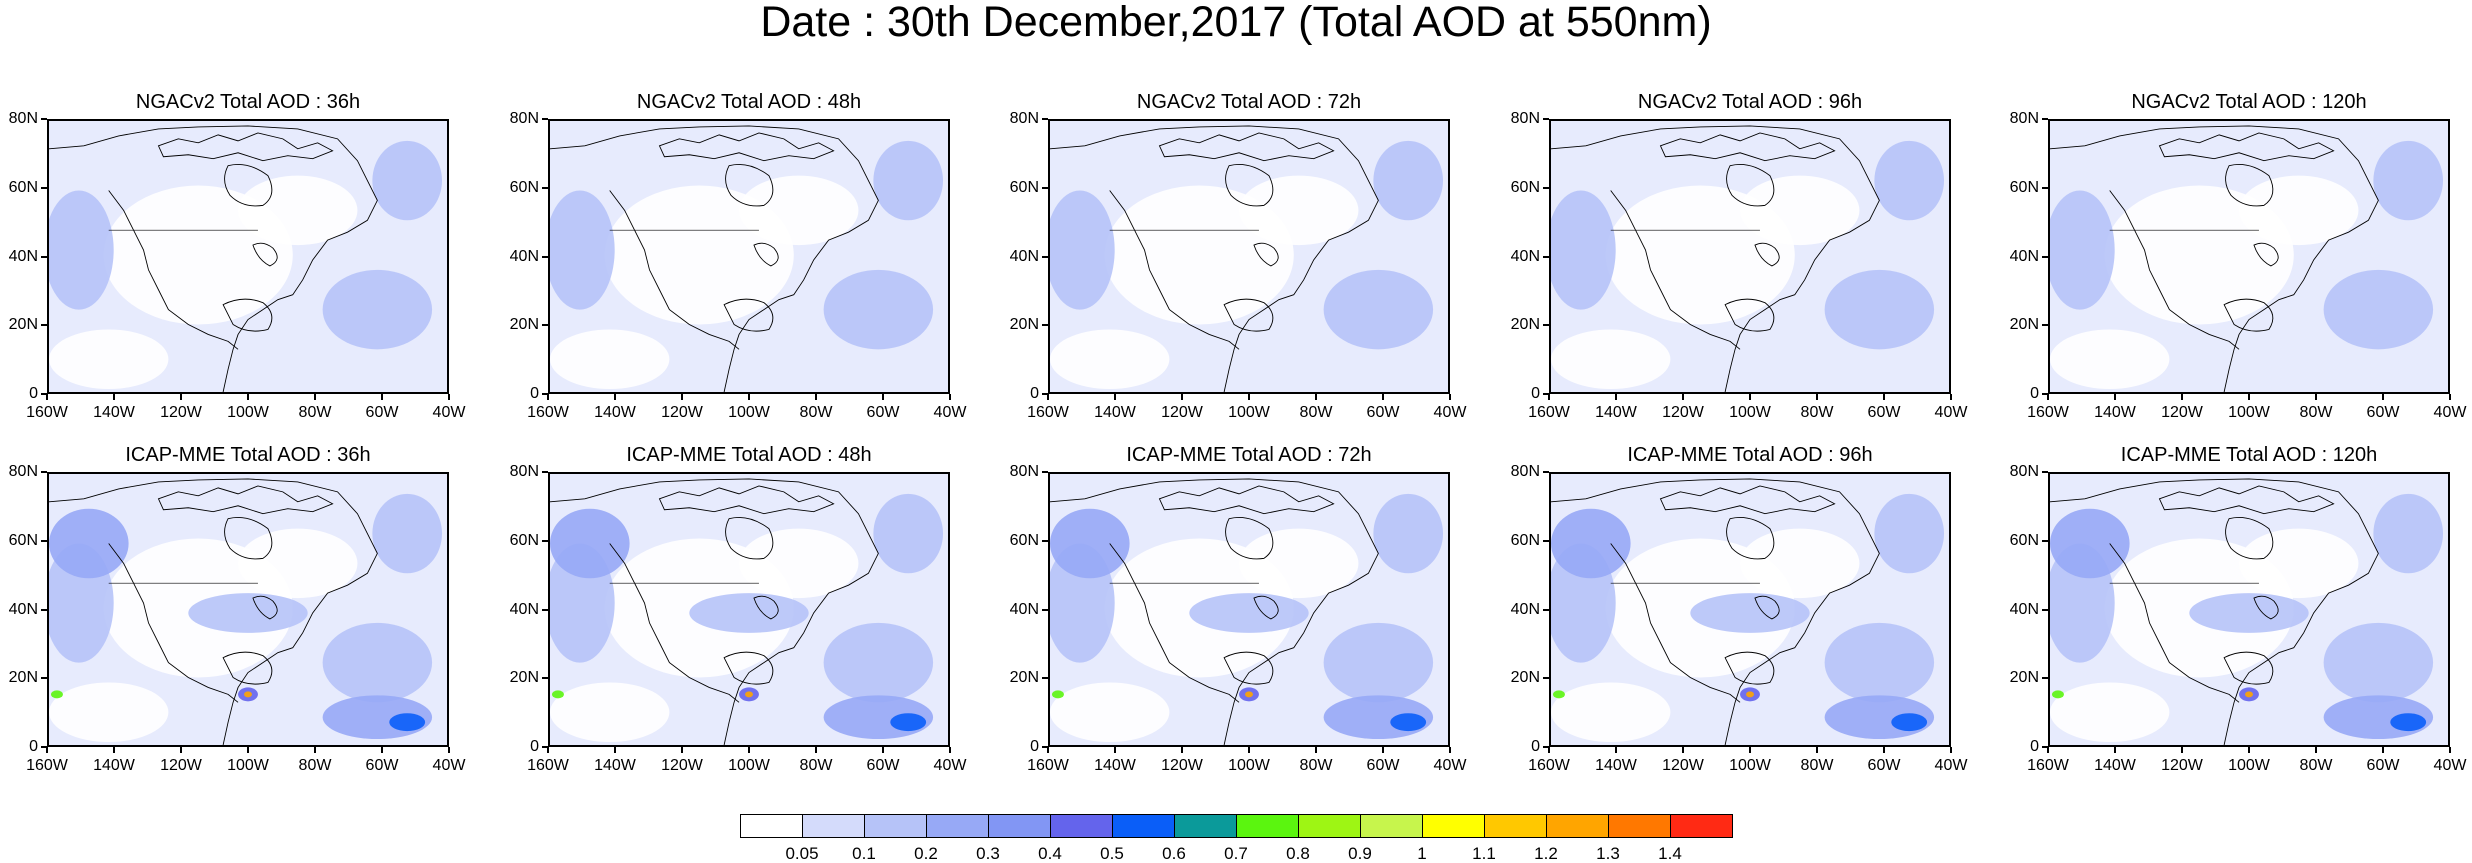 The width and height of the screenshot is (2472, 863). What do you see at coordinates (957, 826) in the screenshot?
I see `colorbar-swatch` at bounding box center [957, 826].